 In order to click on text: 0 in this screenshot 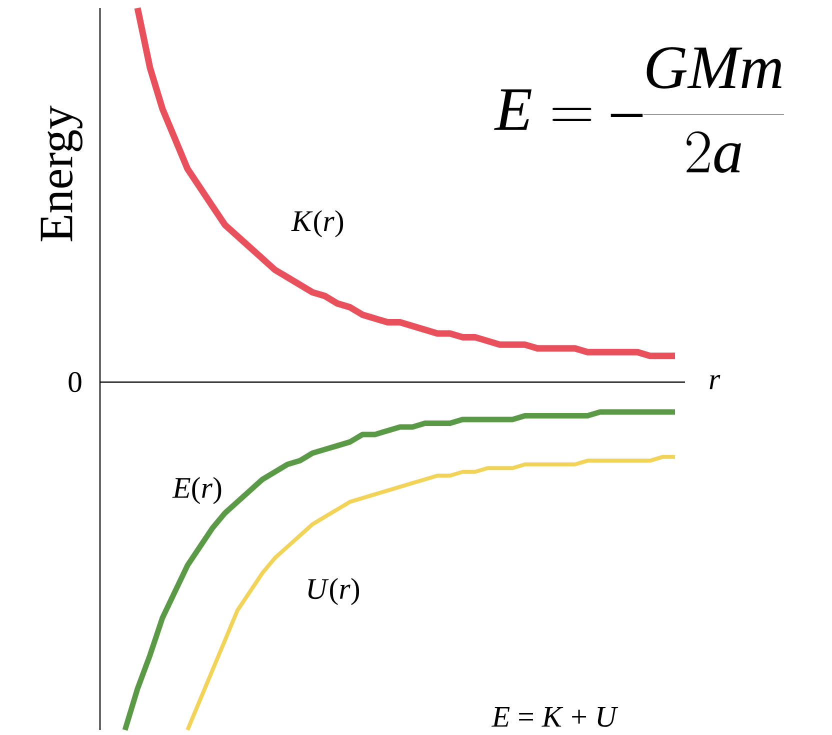, I will do `click(75, 382)`.